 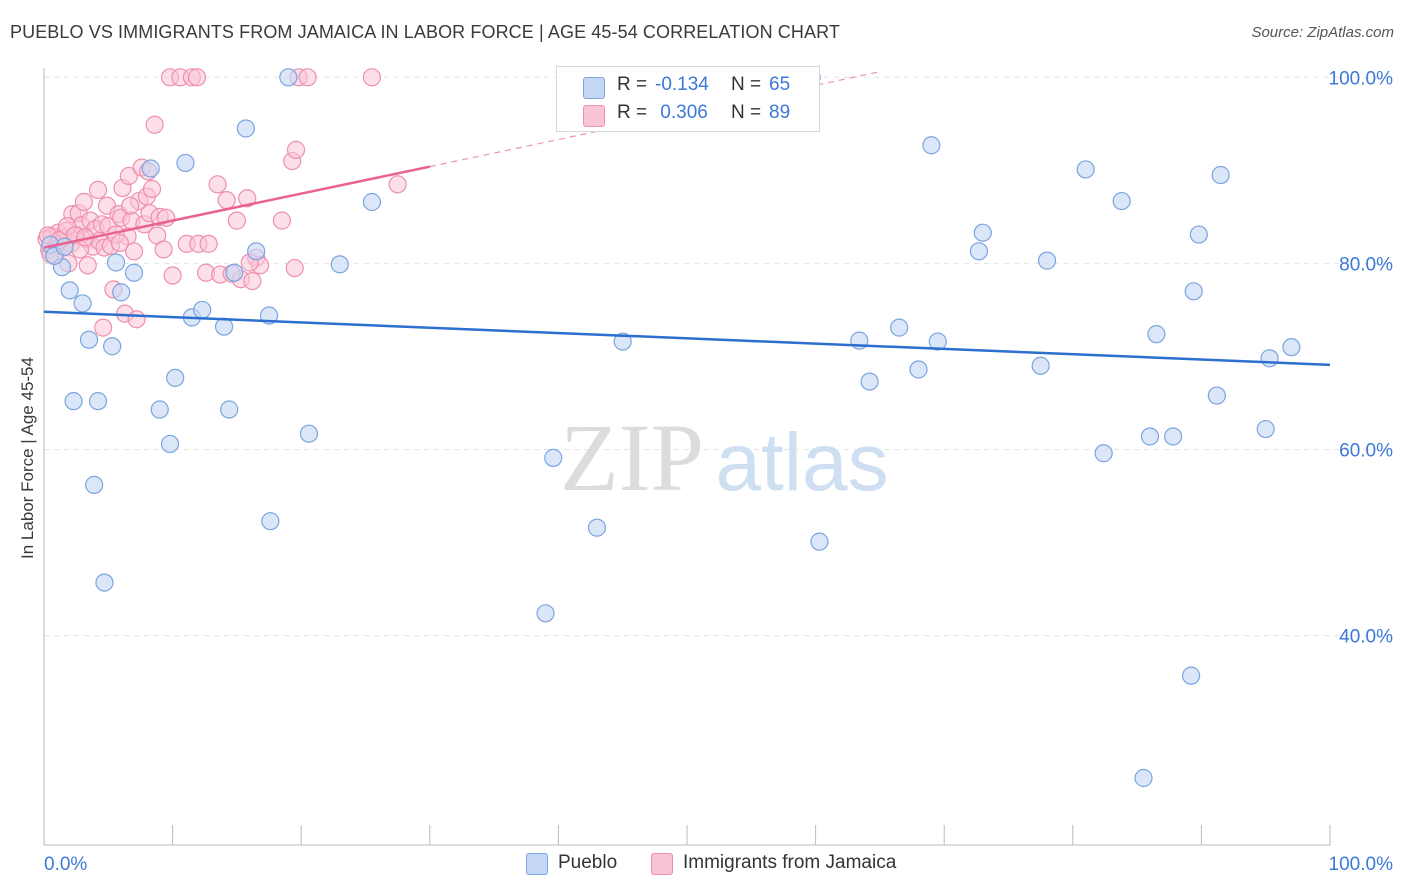 I want to click on stats-legend: R = -0.134 N = 65 R = 0.306 N = 89, so click(x=688, y=99).